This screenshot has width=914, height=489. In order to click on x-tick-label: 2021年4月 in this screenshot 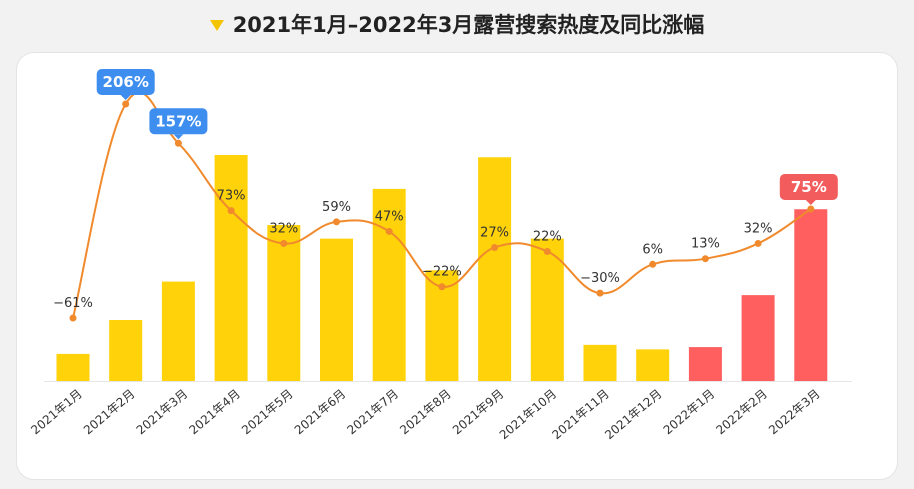, I will do `click(214, 412)`.